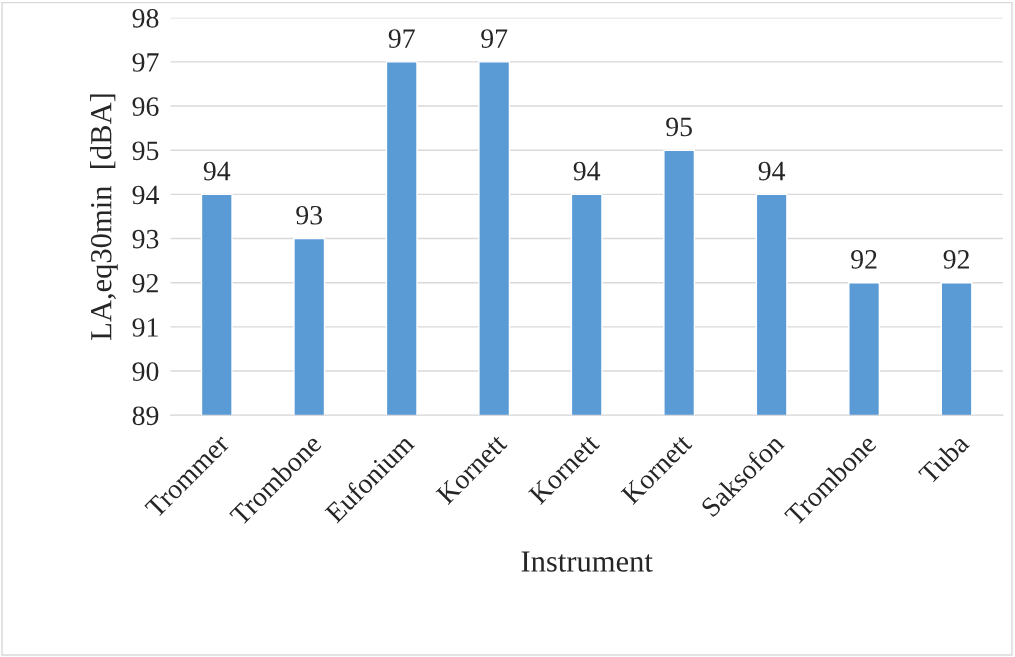  Describe the element at coordinates (145, 371) in the screenshot. I see `y-tick-label: 90` at that location.